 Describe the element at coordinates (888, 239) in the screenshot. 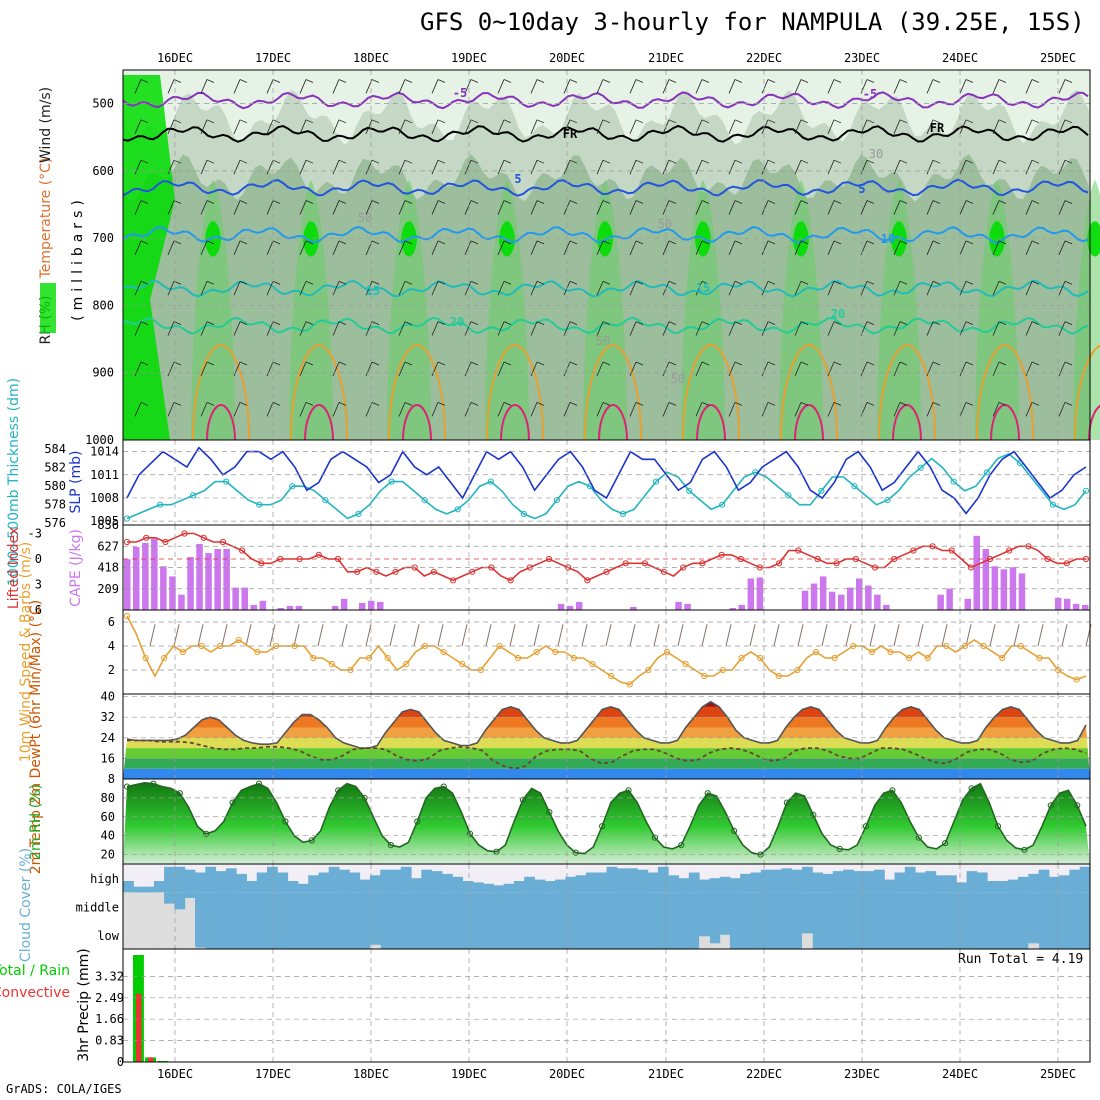

I see `isotherm-label: 10` at that location.